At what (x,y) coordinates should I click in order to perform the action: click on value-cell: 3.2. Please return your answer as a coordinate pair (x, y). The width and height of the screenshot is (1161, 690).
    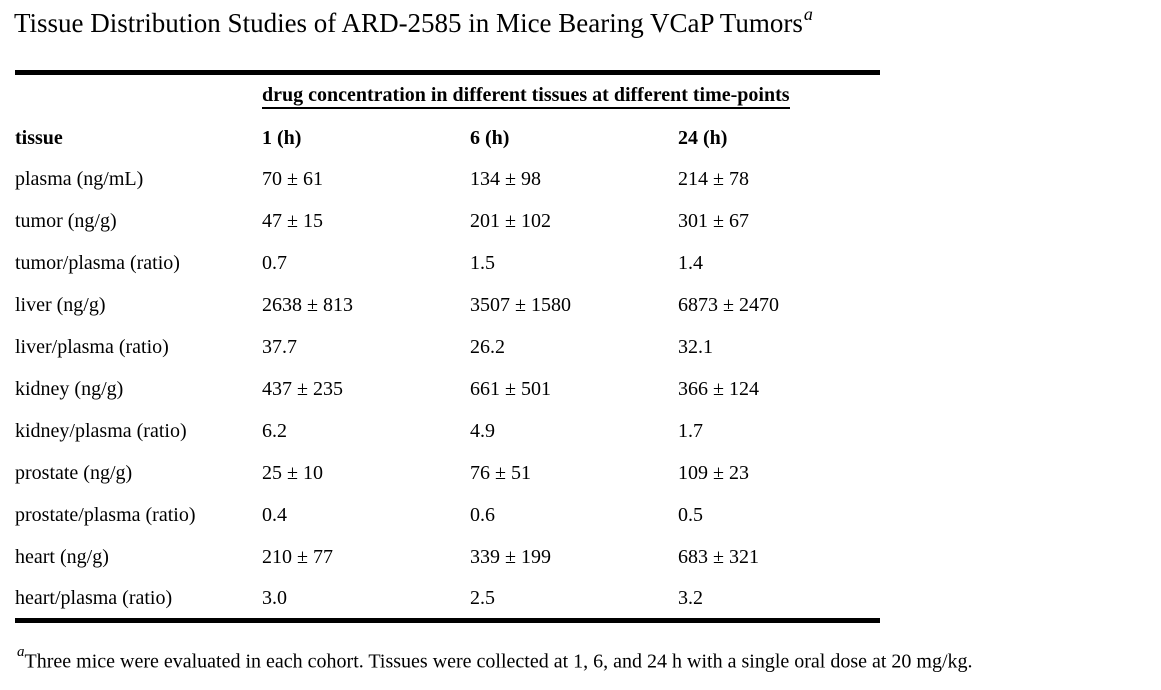
    Looking at the image, I should click on (690, 597).